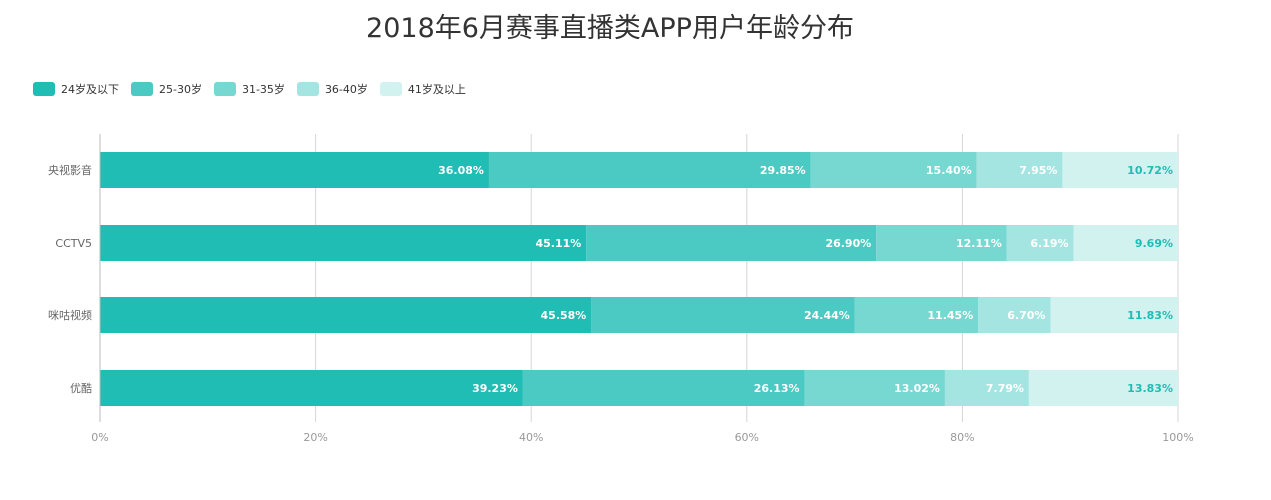 The width and height of the screenshot is (1271, 500). I want to click on legend-label: 31-35岁, so click(263, 89).